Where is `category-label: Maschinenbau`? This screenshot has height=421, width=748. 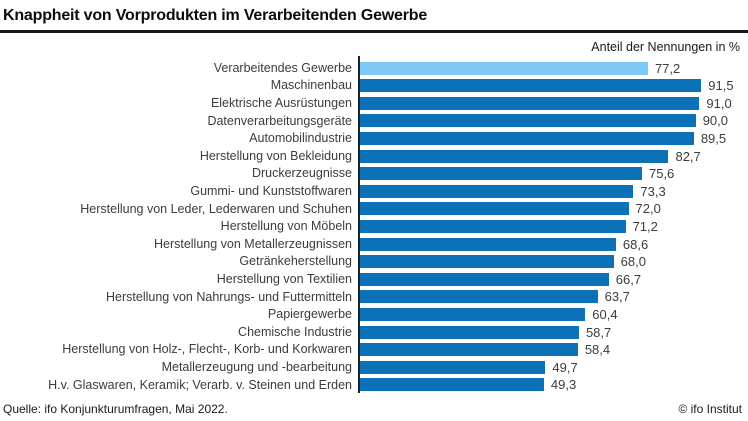 category-label: Maschinenbau is located at coordinates (311, 85).